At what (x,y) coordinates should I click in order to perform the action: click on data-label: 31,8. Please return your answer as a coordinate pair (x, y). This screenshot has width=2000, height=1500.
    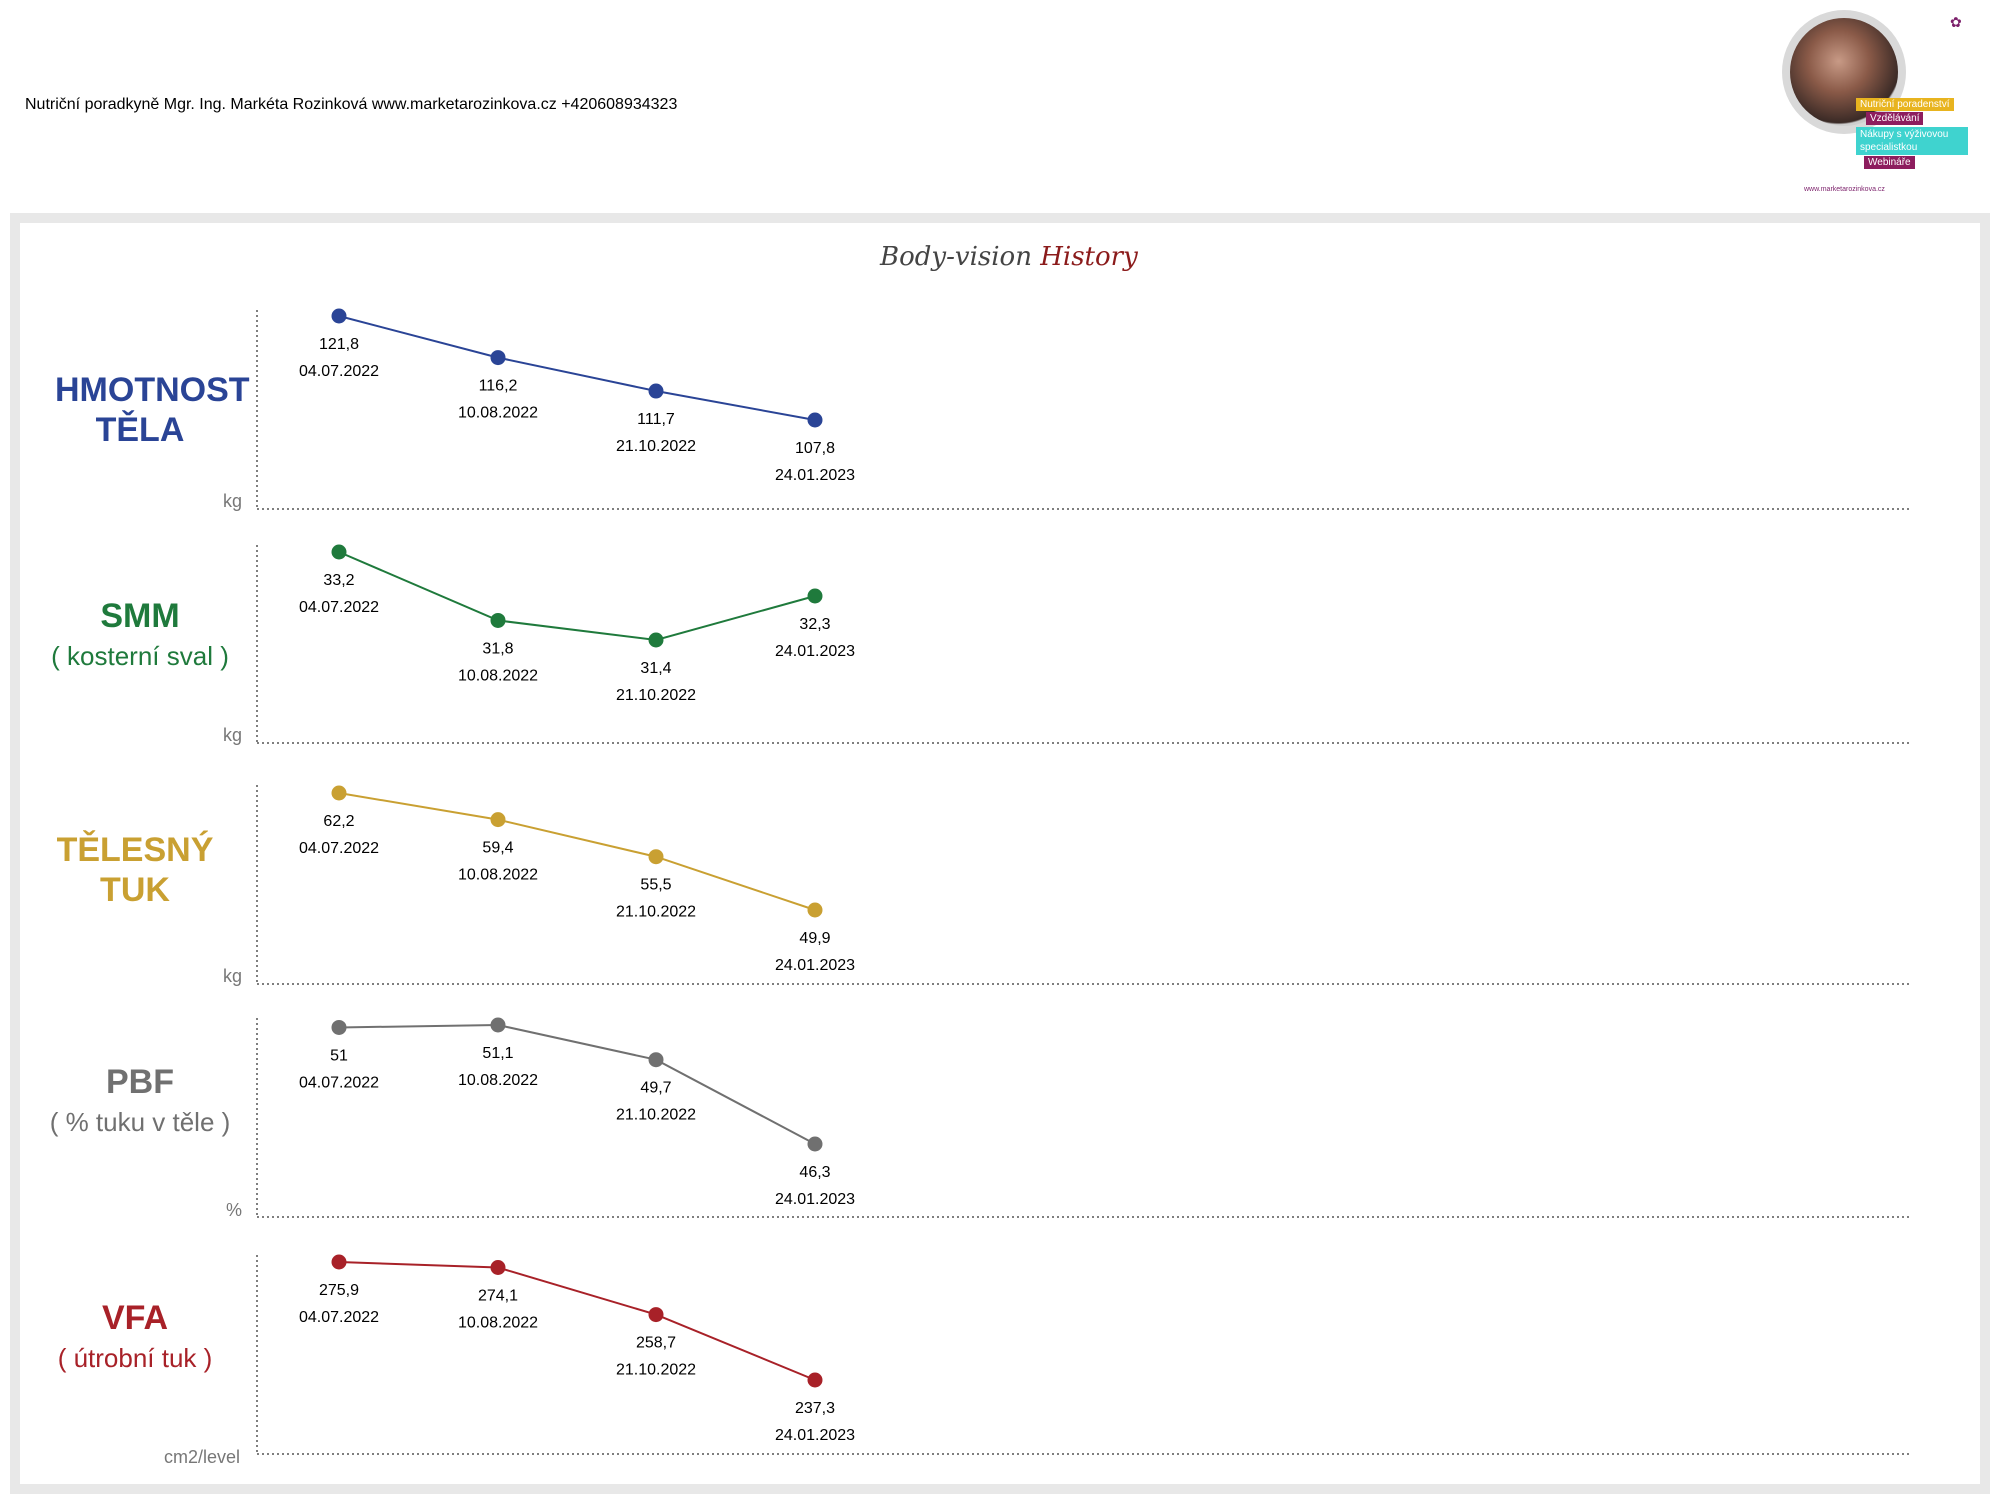
    Looking at the image, I should click on (497, 648).